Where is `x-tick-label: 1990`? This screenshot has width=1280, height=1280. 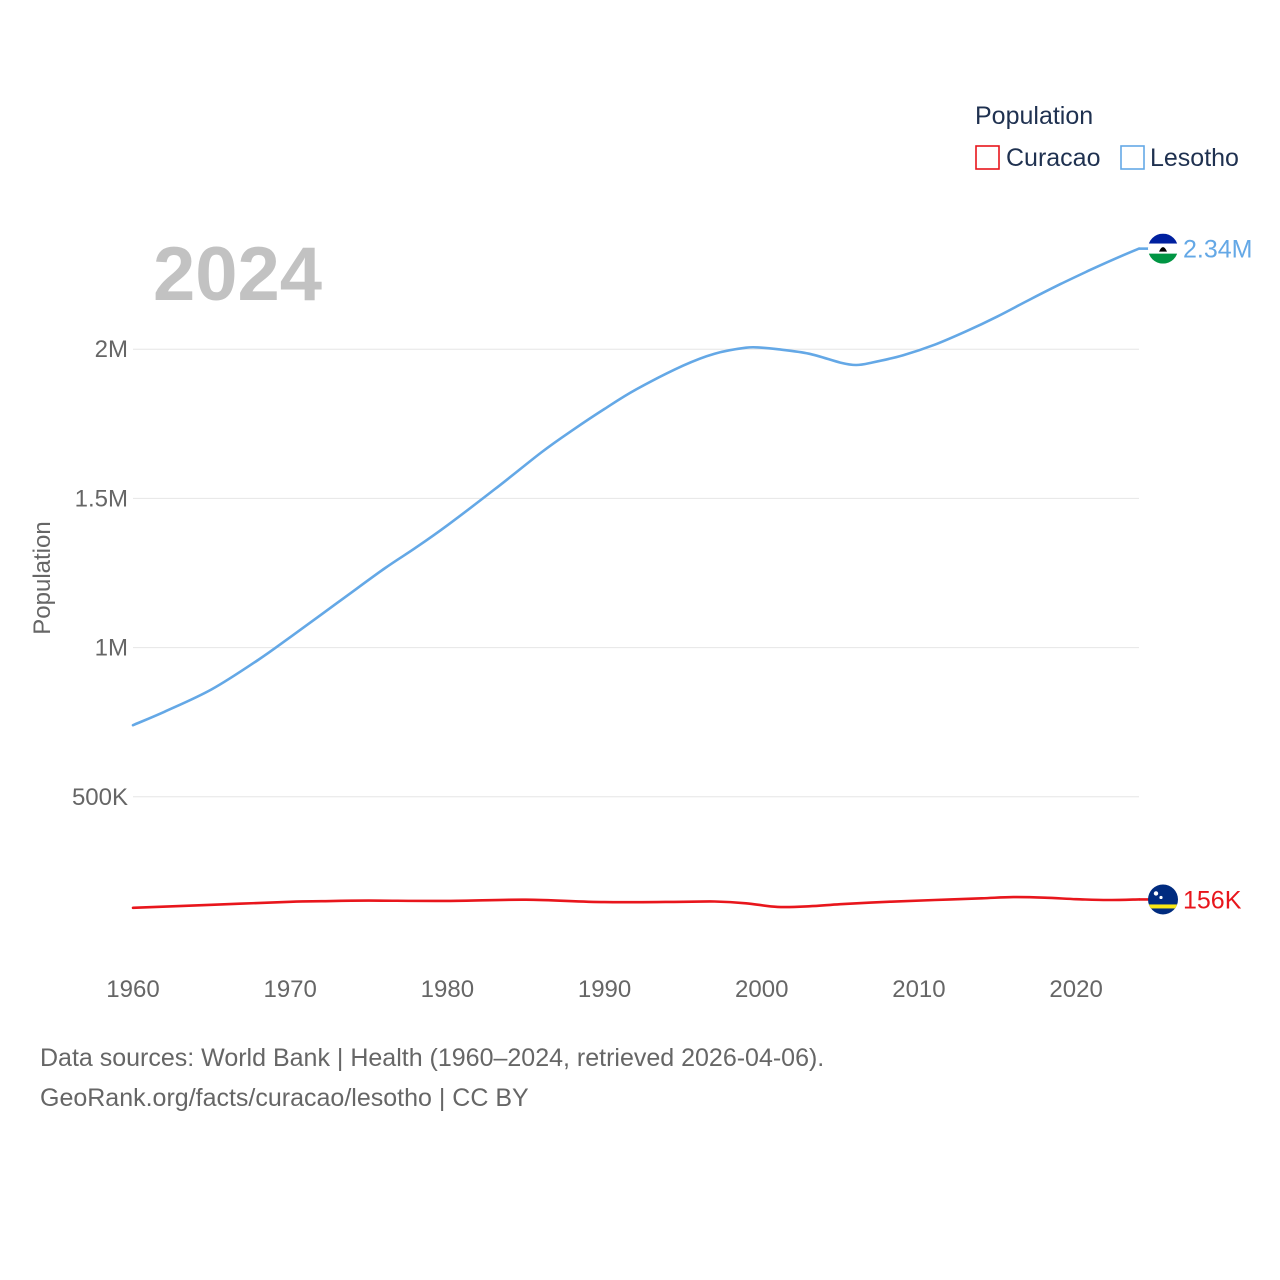 x-tick-label: 1990 is located at coordinates (604, 989).